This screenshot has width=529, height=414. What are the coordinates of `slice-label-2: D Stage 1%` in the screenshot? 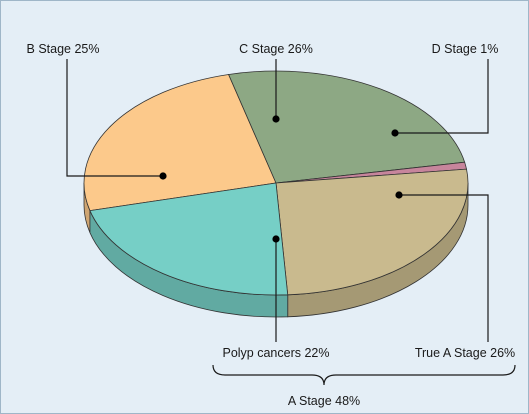 It's located at (465, 49).